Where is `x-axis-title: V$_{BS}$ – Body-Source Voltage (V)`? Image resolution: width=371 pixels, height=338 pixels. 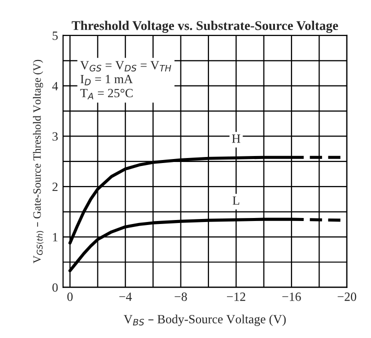 x-axis-title: V$_{BS}$ – Body-Source Voltage (V) is located at coordinates (205, 320).